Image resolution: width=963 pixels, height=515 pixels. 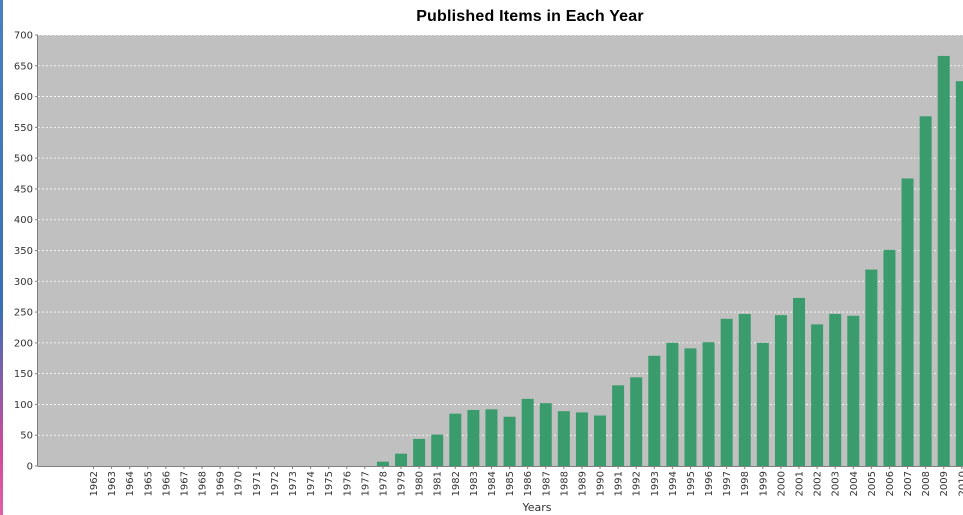 What do you see at coordinates (601, 483) in the screenshot?
I see `x-tick-label: 1990` at bounding box center [601, 483].